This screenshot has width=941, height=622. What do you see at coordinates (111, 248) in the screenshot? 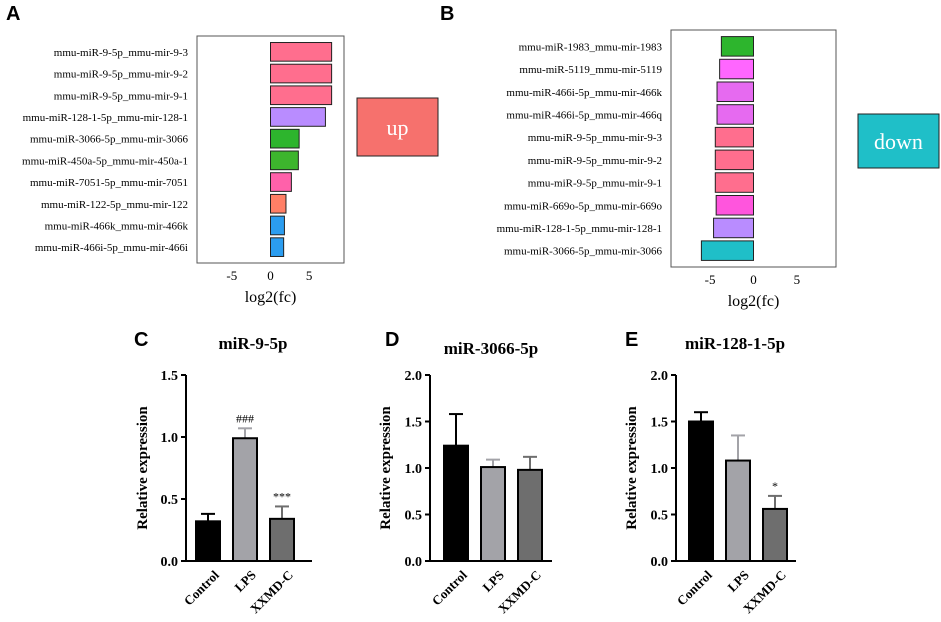
I see `category-label: mmu-miR-466i-5p_mmu-mir-466i` at bounding box center [111, 248].